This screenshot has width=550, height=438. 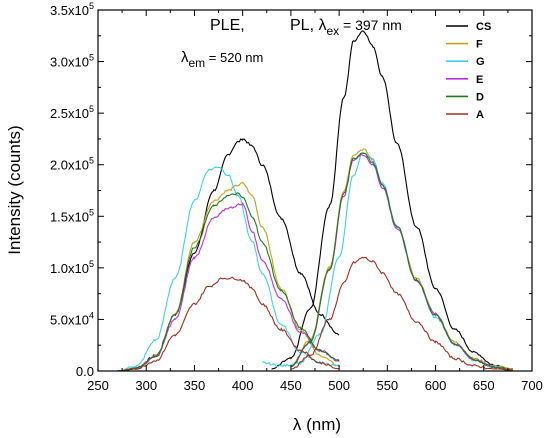 What do you see at coordinates (72, 318) in the screenshot?
I see `y-tick-label: 5.0x10⁴` at bounding box center [72, 318].